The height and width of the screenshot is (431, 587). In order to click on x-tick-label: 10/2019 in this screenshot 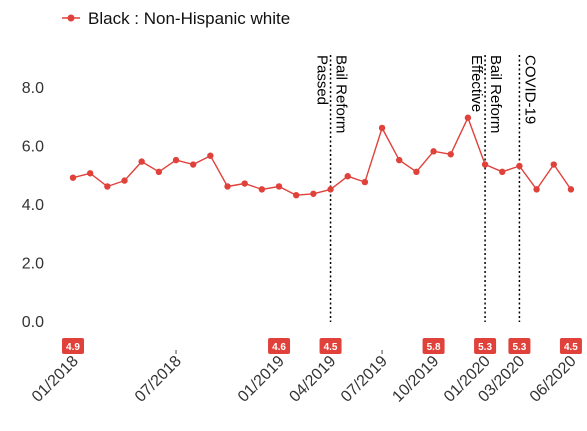, I will do `click(415, 379)`.